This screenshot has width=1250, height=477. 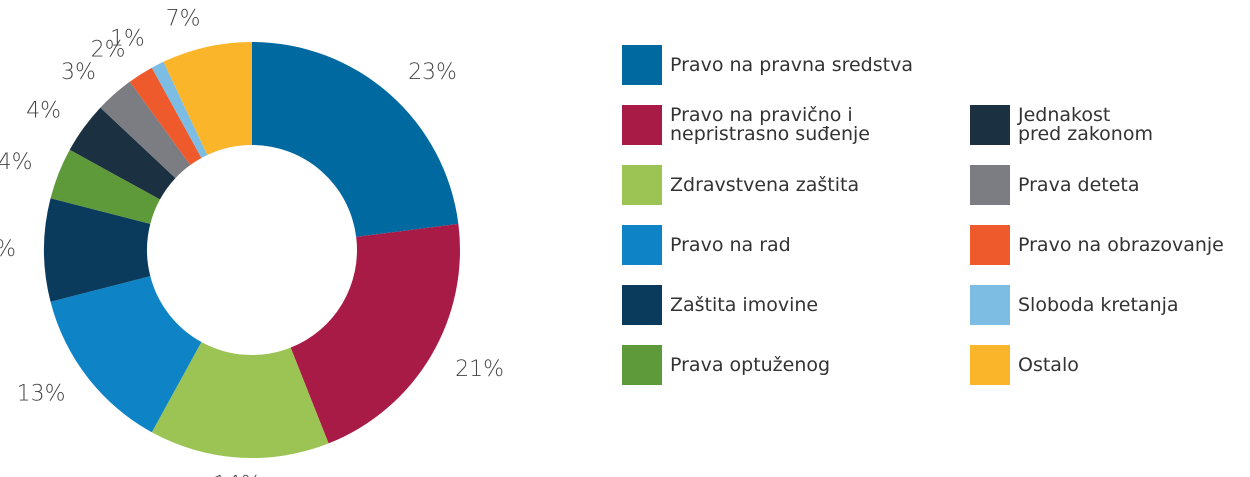 I want to click on data-label: 2%, so click(x=108, y=50).